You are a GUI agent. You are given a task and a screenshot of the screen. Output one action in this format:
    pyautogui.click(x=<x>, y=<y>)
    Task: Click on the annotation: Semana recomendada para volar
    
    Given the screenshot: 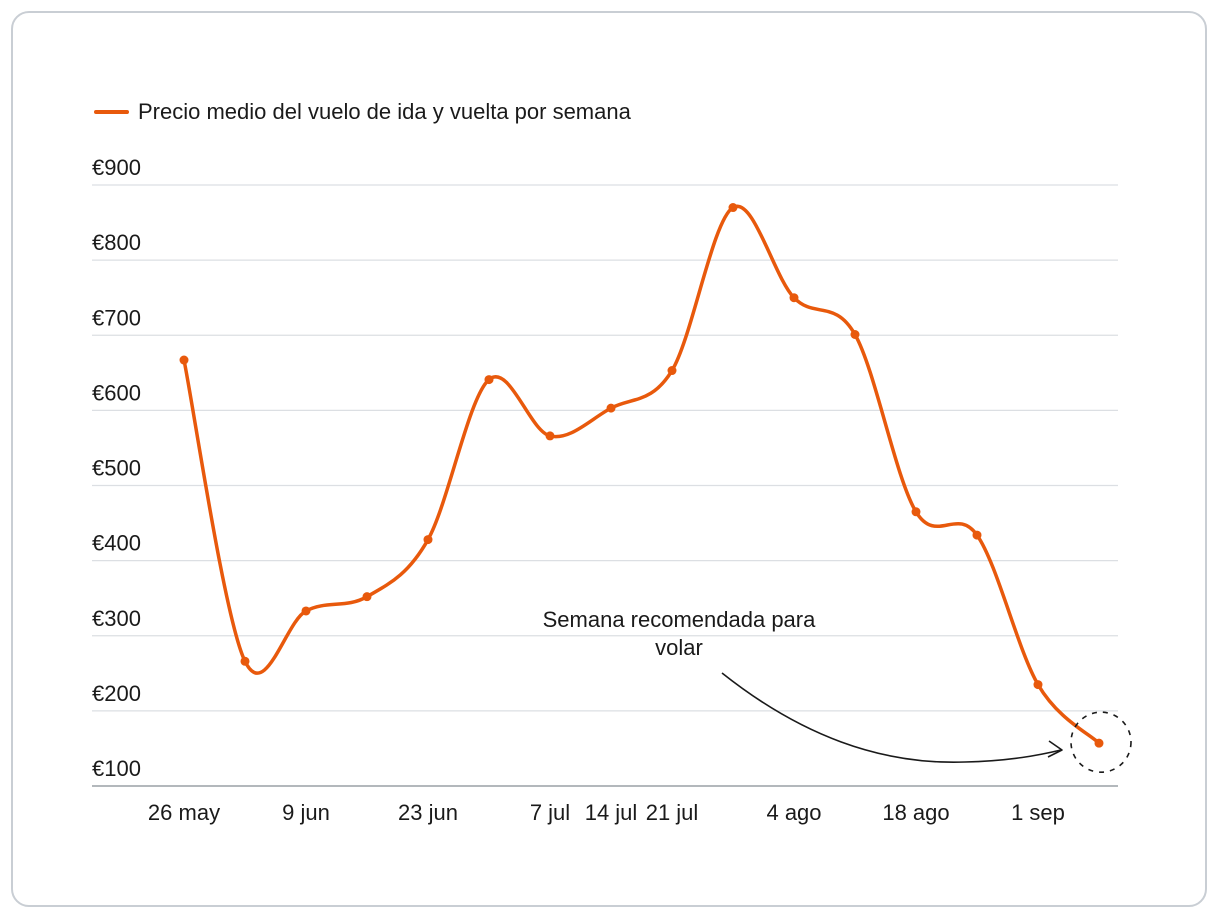 What is the action you would take?
    pyautogui.click(x=837, y=690)
    